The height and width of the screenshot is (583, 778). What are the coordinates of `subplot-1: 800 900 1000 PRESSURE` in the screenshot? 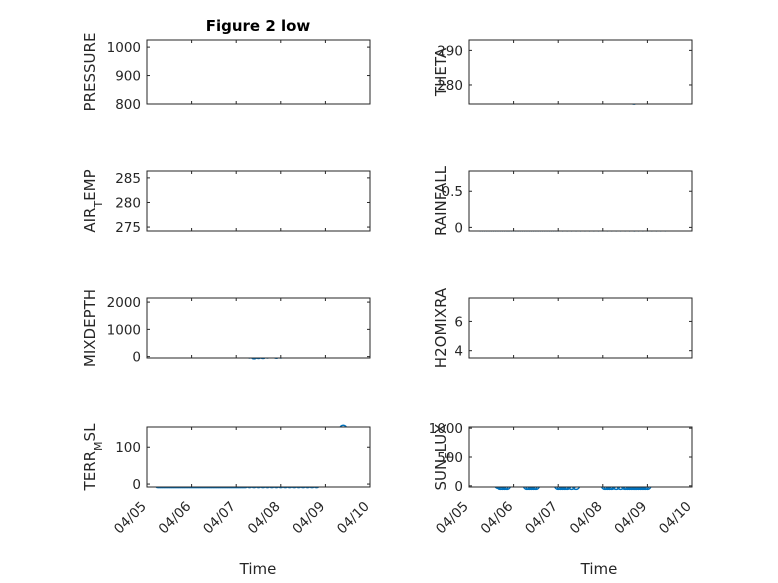 It's located at (226, 73).